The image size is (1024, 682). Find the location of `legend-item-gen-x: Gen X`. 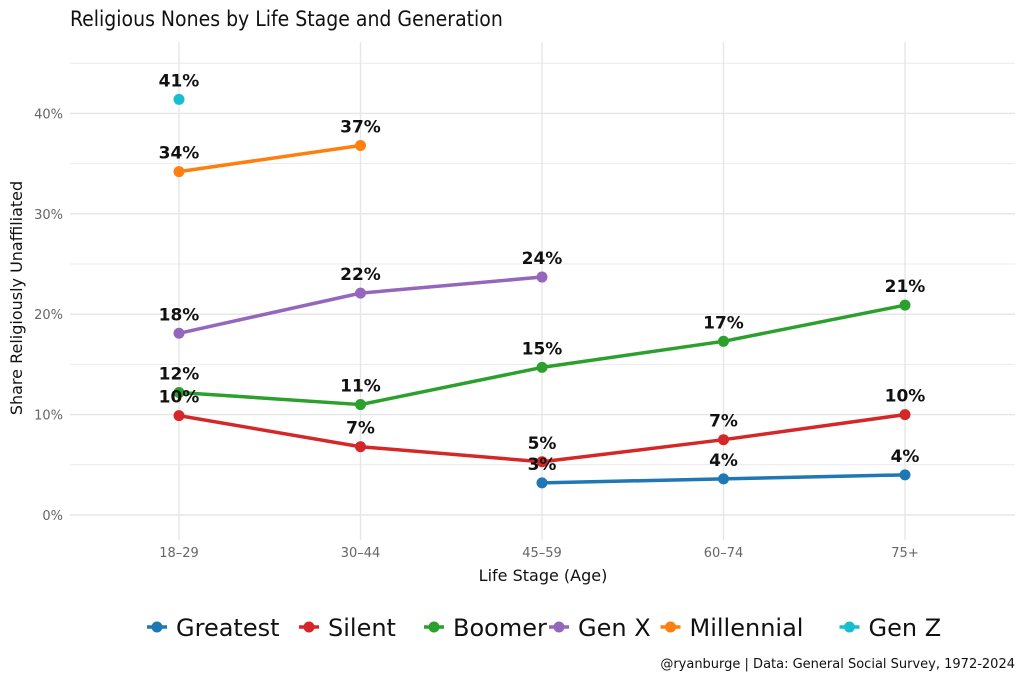

legend-item-gen-x: Gen X is located at coordinates (600, 628).